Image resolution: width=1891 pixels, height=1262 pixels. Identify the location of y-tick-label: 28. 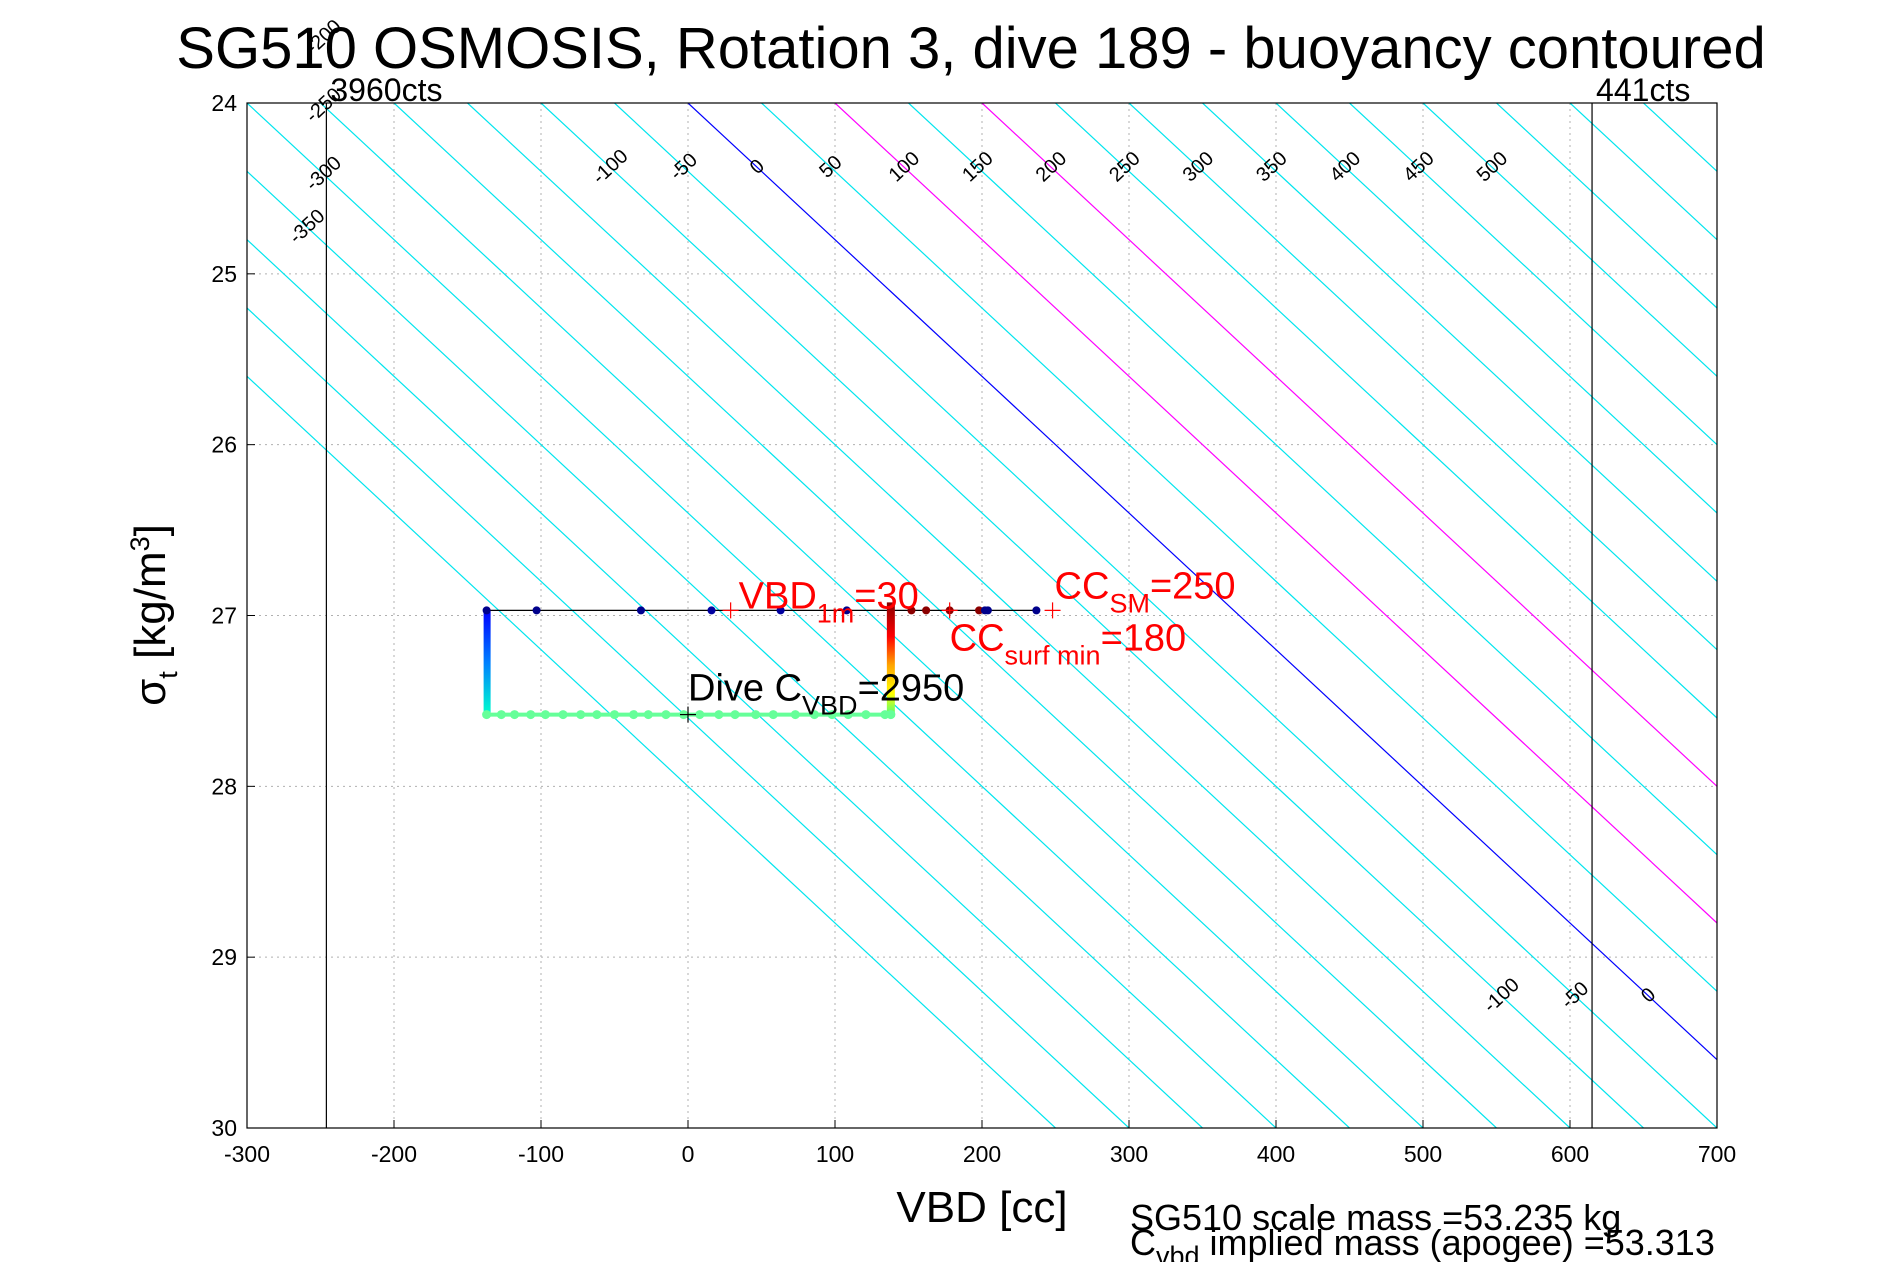
(224, 786).